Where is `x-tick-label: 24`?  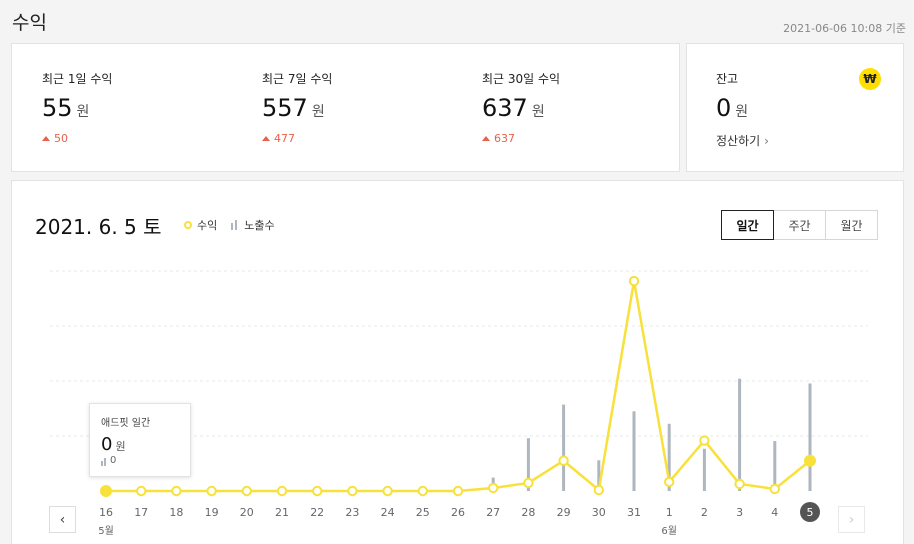 x-tick-label: 24 is located at coordinates (388, 512).